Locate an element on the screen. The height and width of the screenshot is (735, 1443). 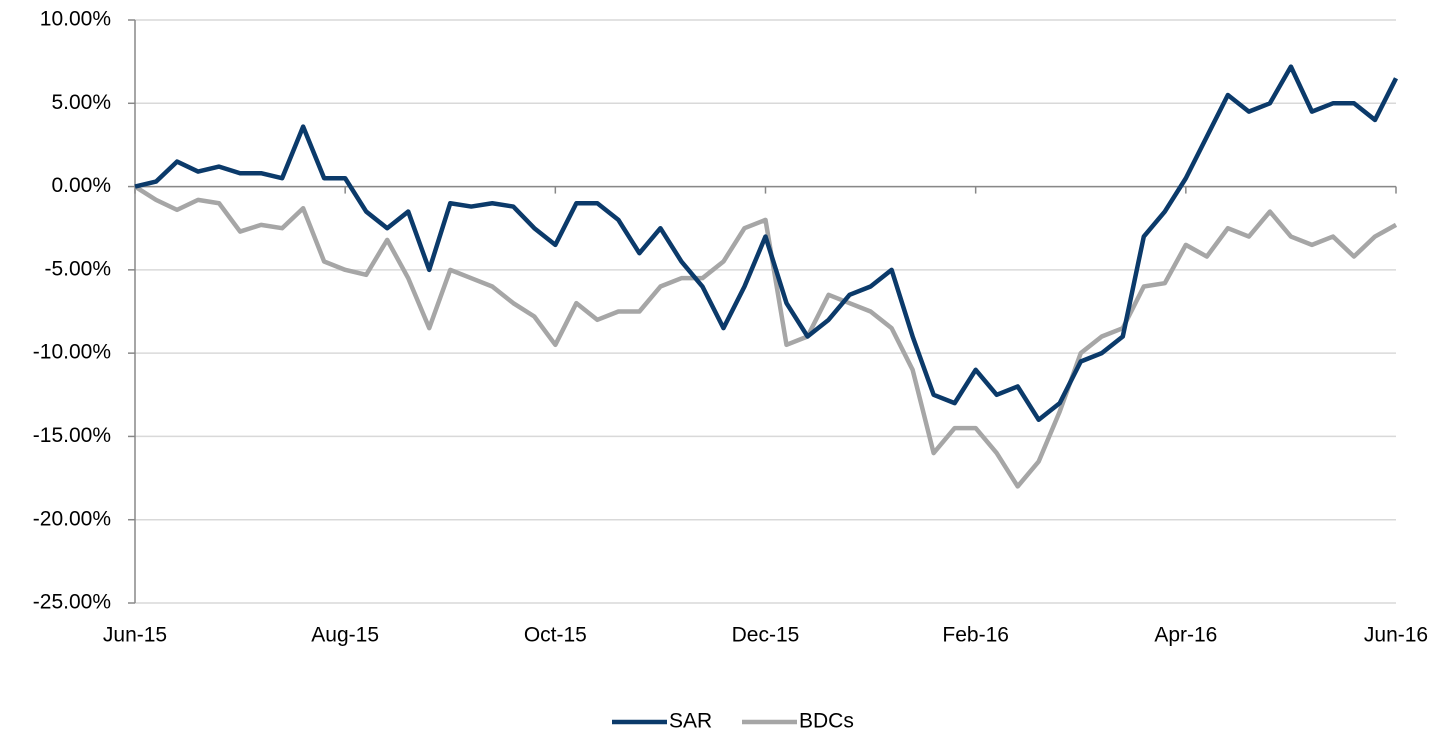
x-tick-label: Apr-16 is located at coordinates (1185, 635).